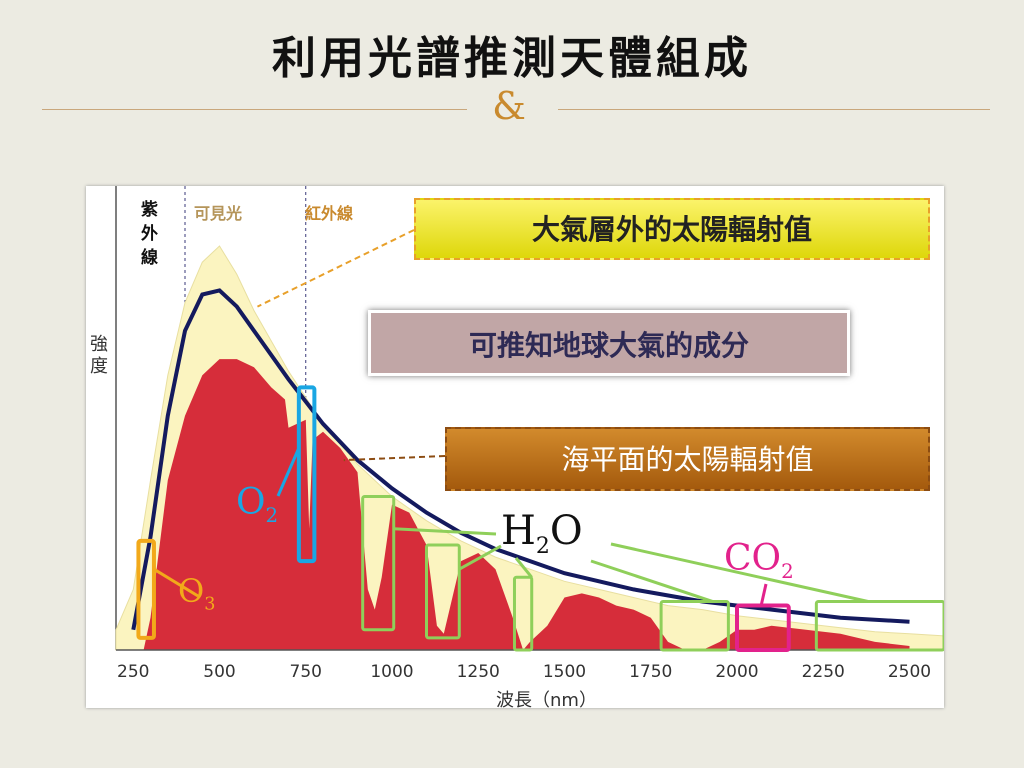 Image resolution: width=1024 pixels, height=768 pixels. What do you see at coordinates (909, 672) in the screenshot?
I see `x-tick-label: 2500` at bounding box center [909, 672].